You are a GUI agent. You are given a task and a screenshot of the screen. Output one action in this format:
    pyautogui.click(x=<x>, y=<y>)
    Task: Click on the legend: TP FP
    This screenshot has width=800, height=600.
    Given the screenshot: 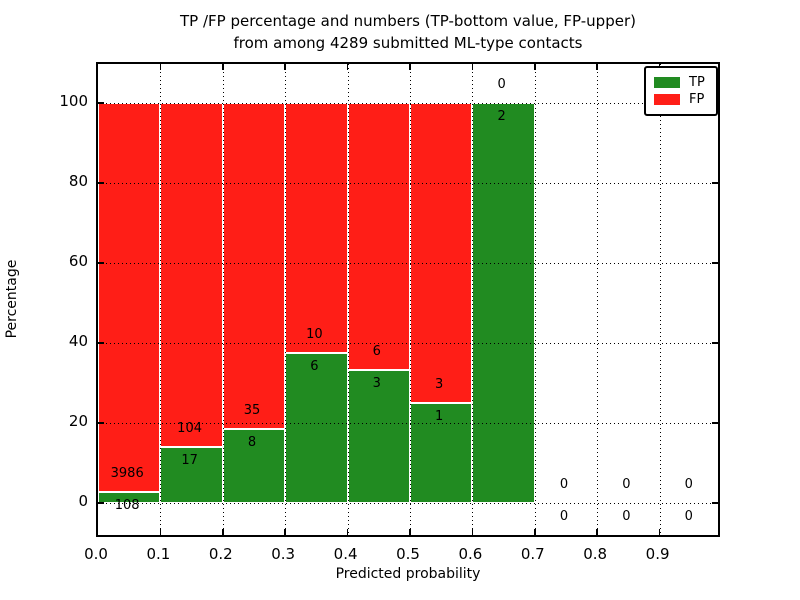 What is the action you would take?
    pyautogui.click(x=681, y=91)
    